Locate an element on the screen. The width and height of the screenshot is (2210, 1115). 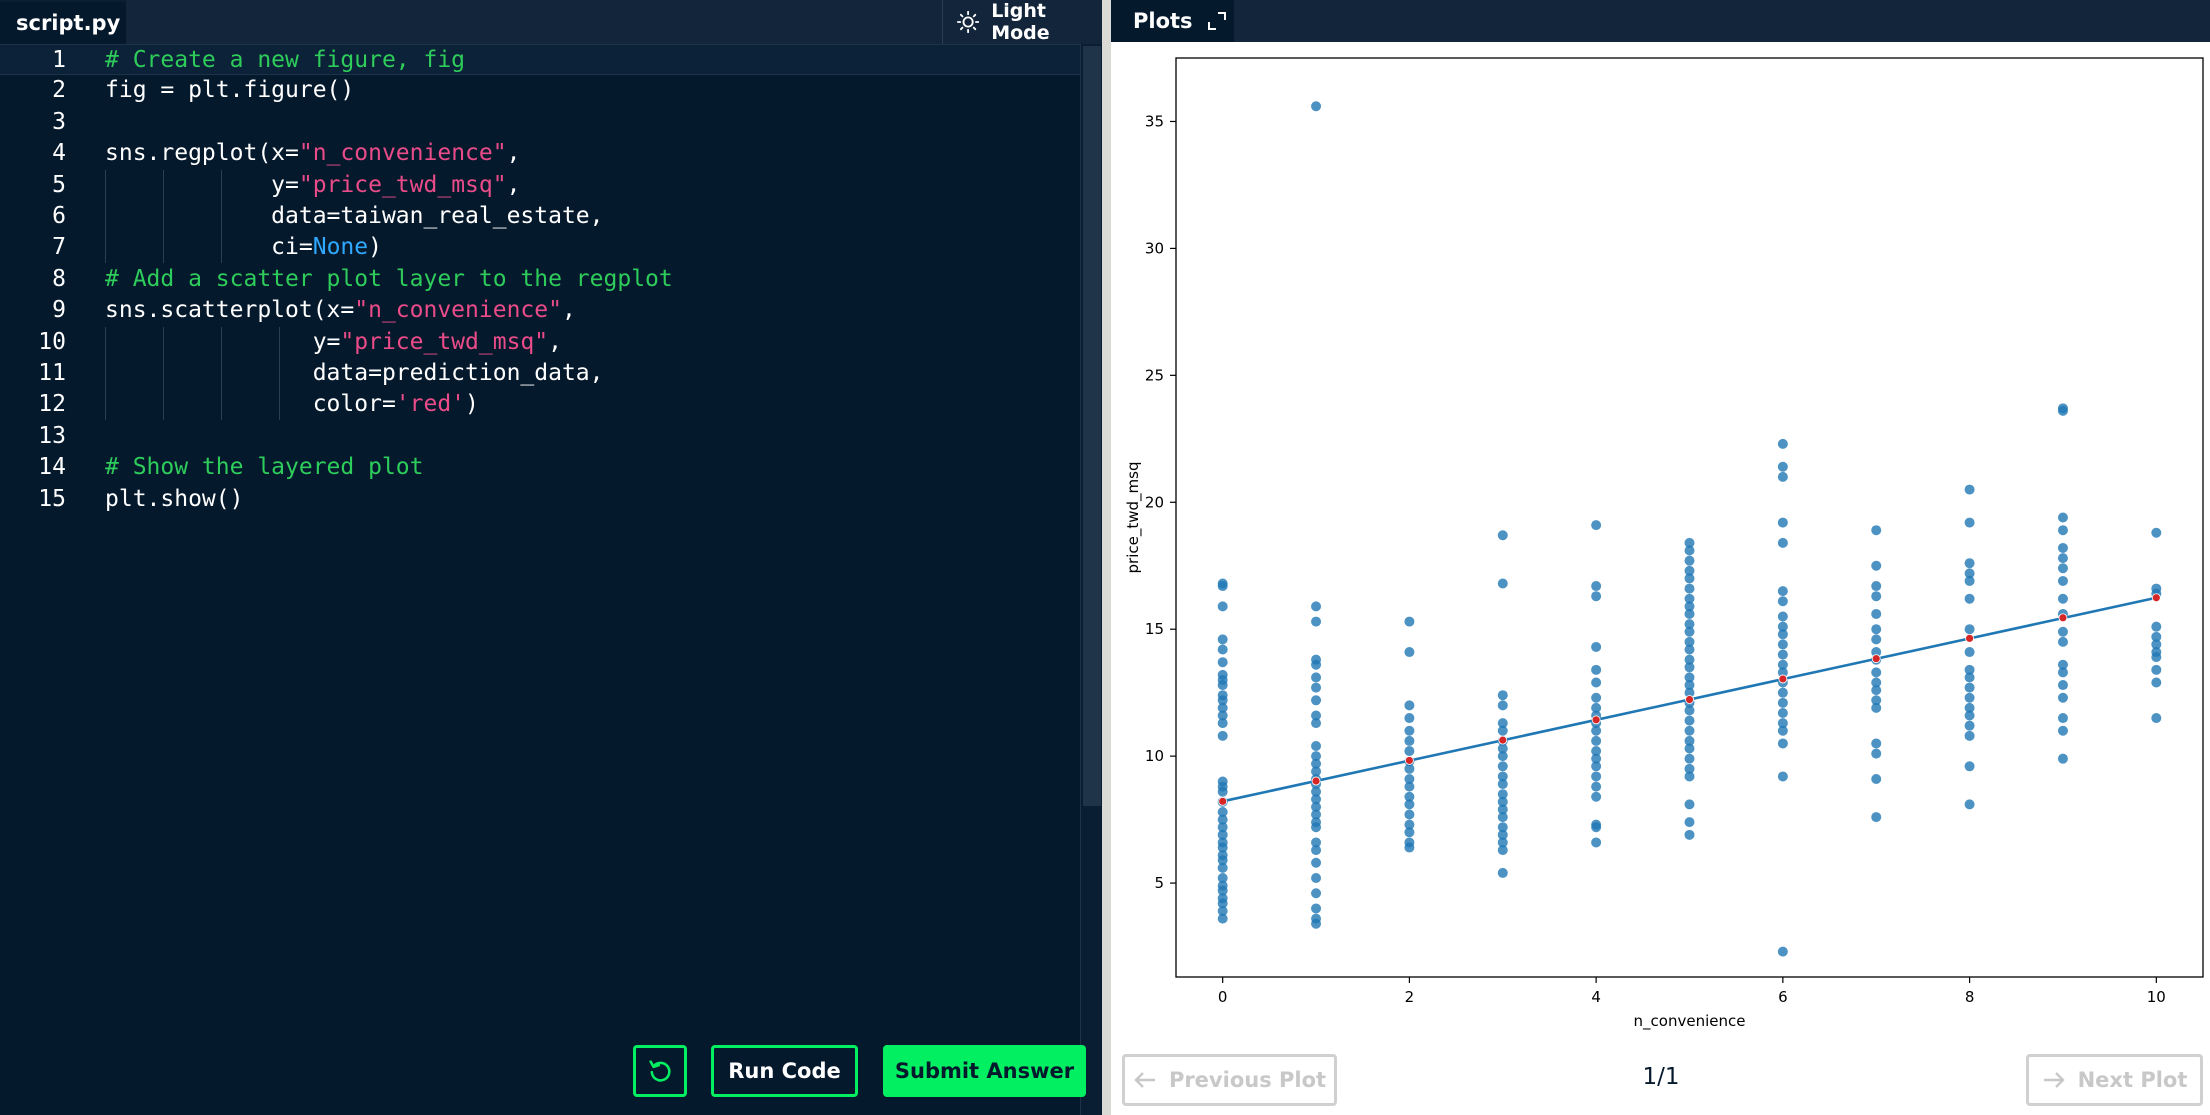
arrow-left-icon is located at coordinates (1144, 1080).